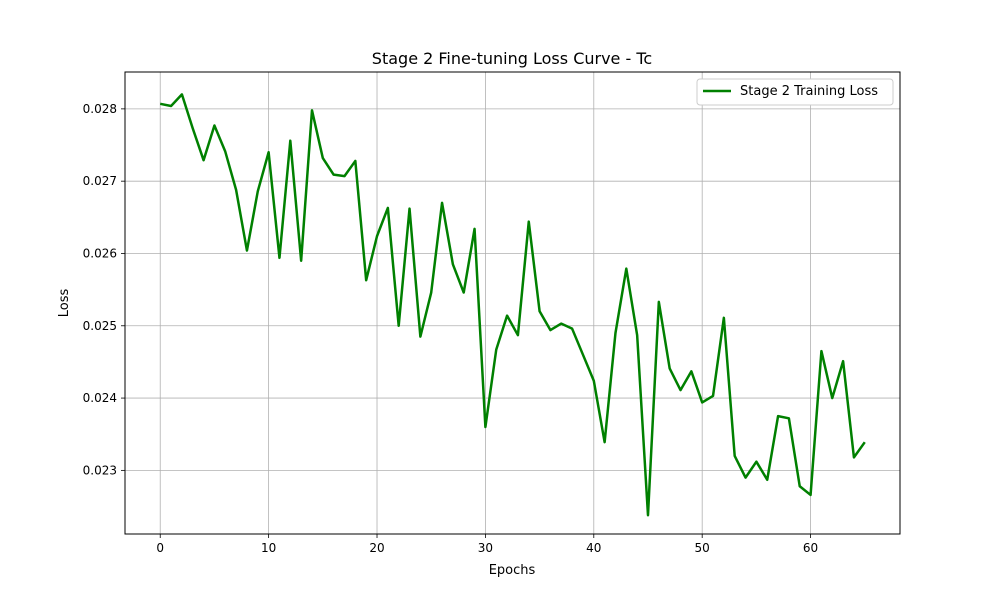 The image size is (1000, 600). What do you see at coordinates (100, 109) in the screenshot?
I see `y-tick-label: 0.028` at bounding box center [100, 109].